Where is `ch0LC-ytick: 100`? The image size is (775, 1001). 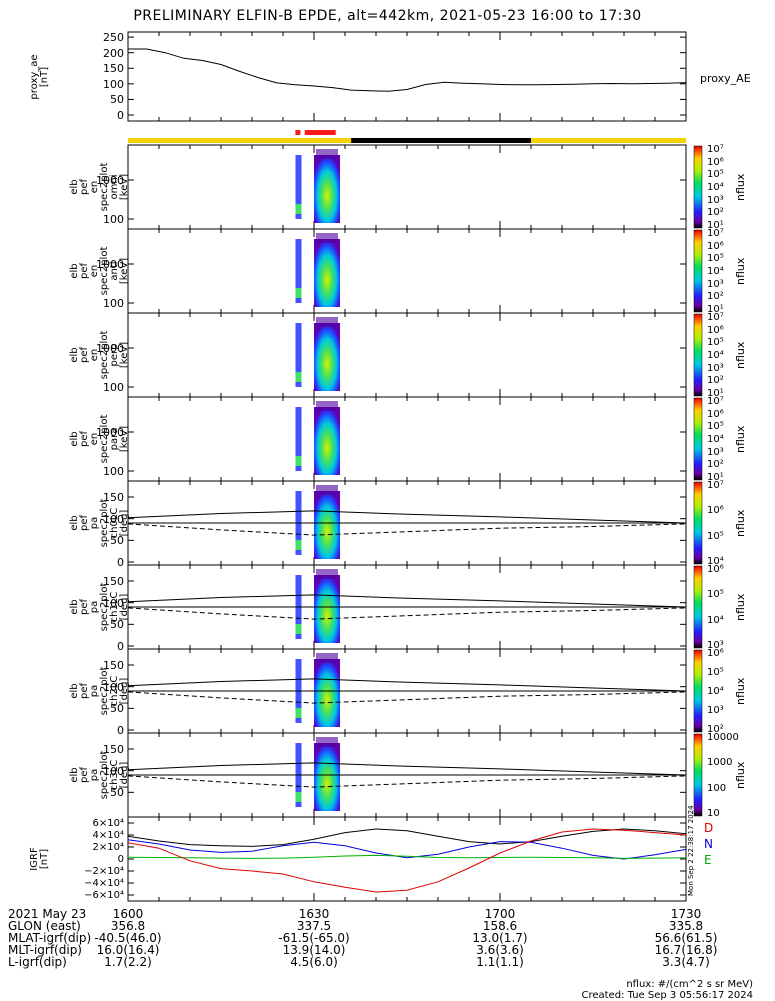
ch0LC-ytick: 100 is located at coordinates (113, 519).